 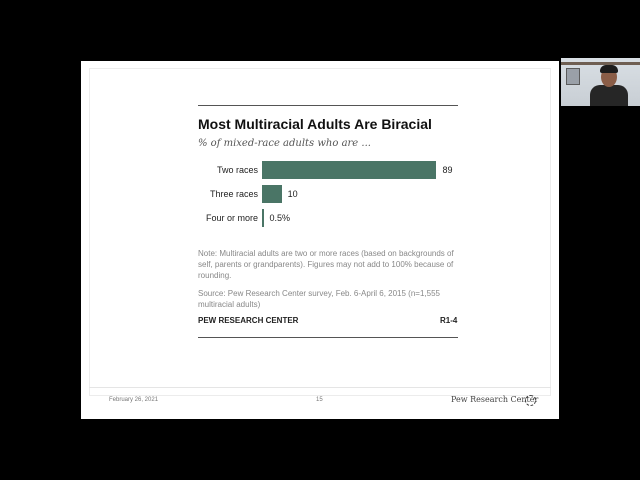 What do you see at coordinates (495, 399) in the screenshot?
I see `footer-org-name: Pew Research Center` at bounding box center [495, 399].